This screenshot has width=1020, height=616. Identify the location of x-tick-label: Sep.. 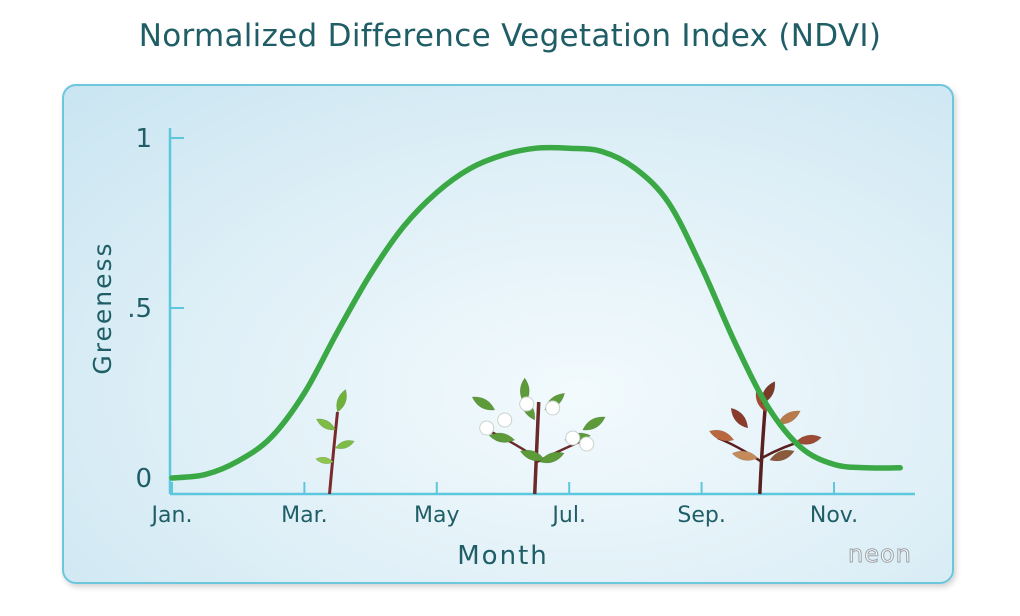
(701, 515).